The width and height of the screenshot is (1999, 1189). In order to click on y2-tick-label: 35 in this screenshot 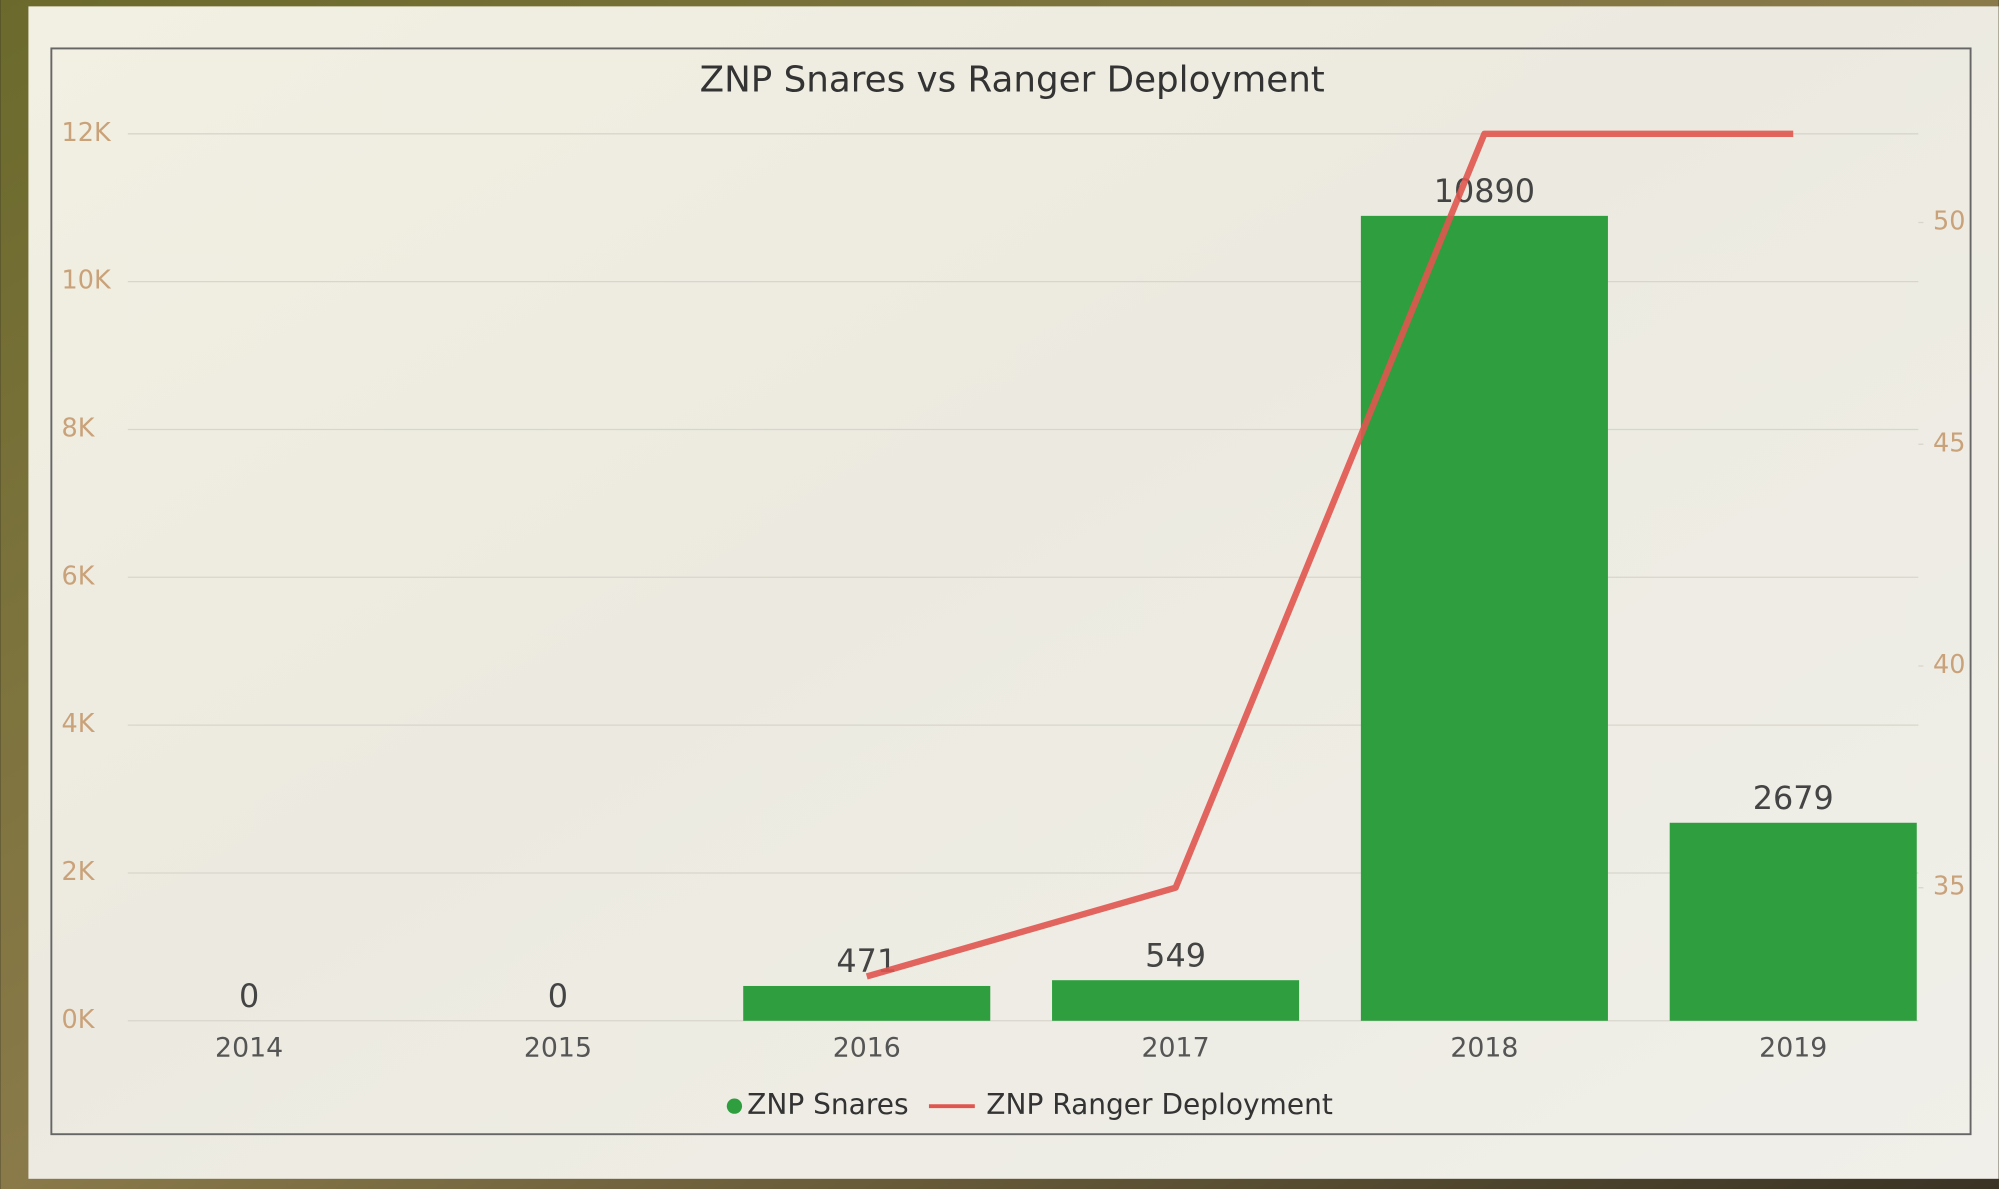, I will do `click(1949, 887)`.